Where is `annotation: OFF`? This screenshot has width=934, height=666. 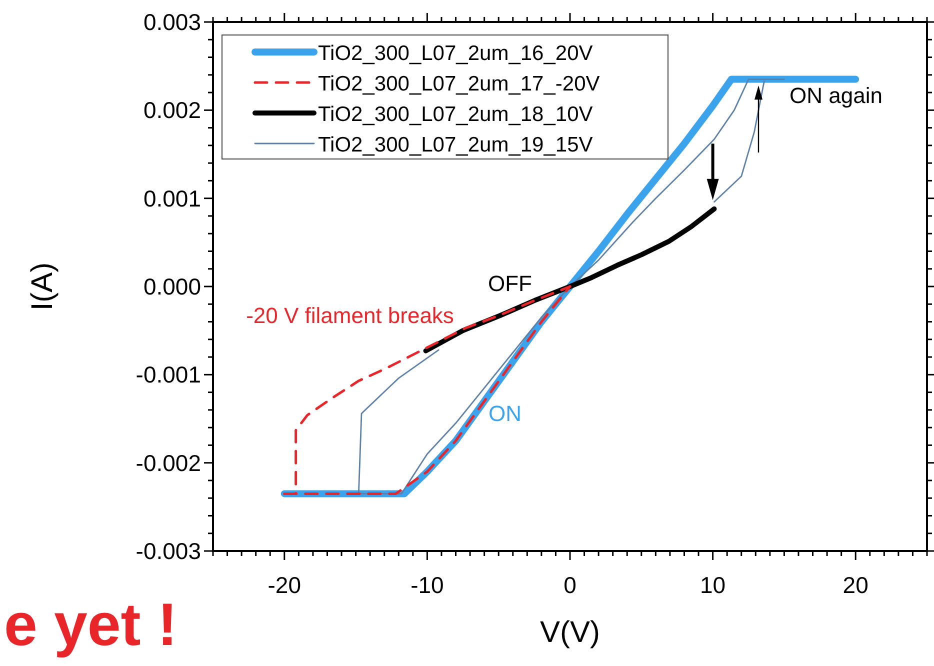
annotation: OFF is located at coordinates (510, 283).